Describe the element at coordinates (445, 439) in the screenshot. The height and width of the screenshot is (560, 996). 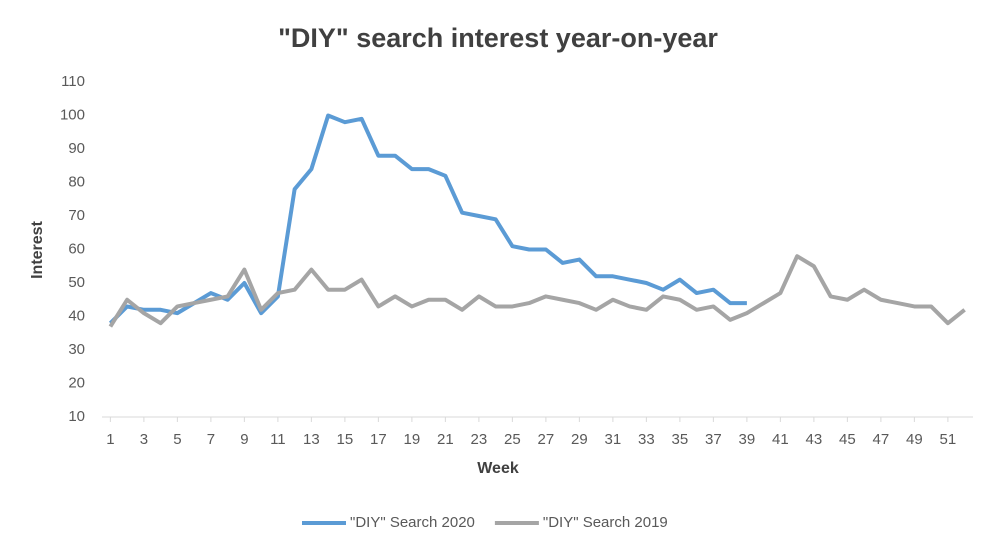
I see `x-tick-label: 21` at that location.